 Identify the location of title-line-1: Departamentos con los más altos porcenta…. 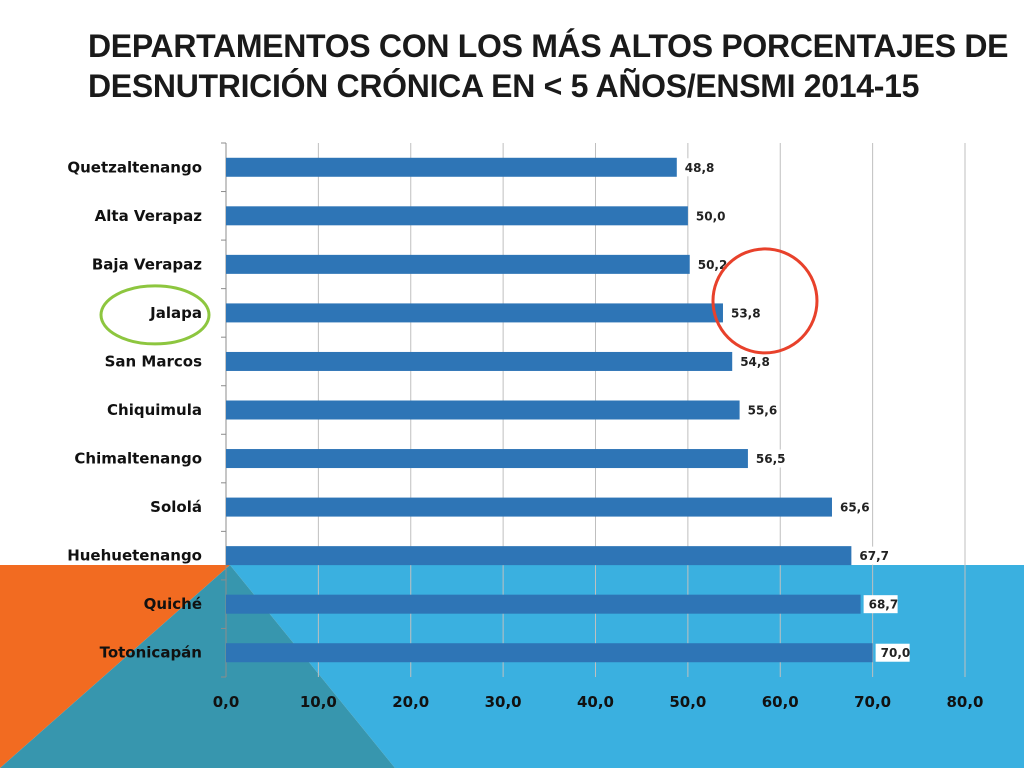
(548, 46).